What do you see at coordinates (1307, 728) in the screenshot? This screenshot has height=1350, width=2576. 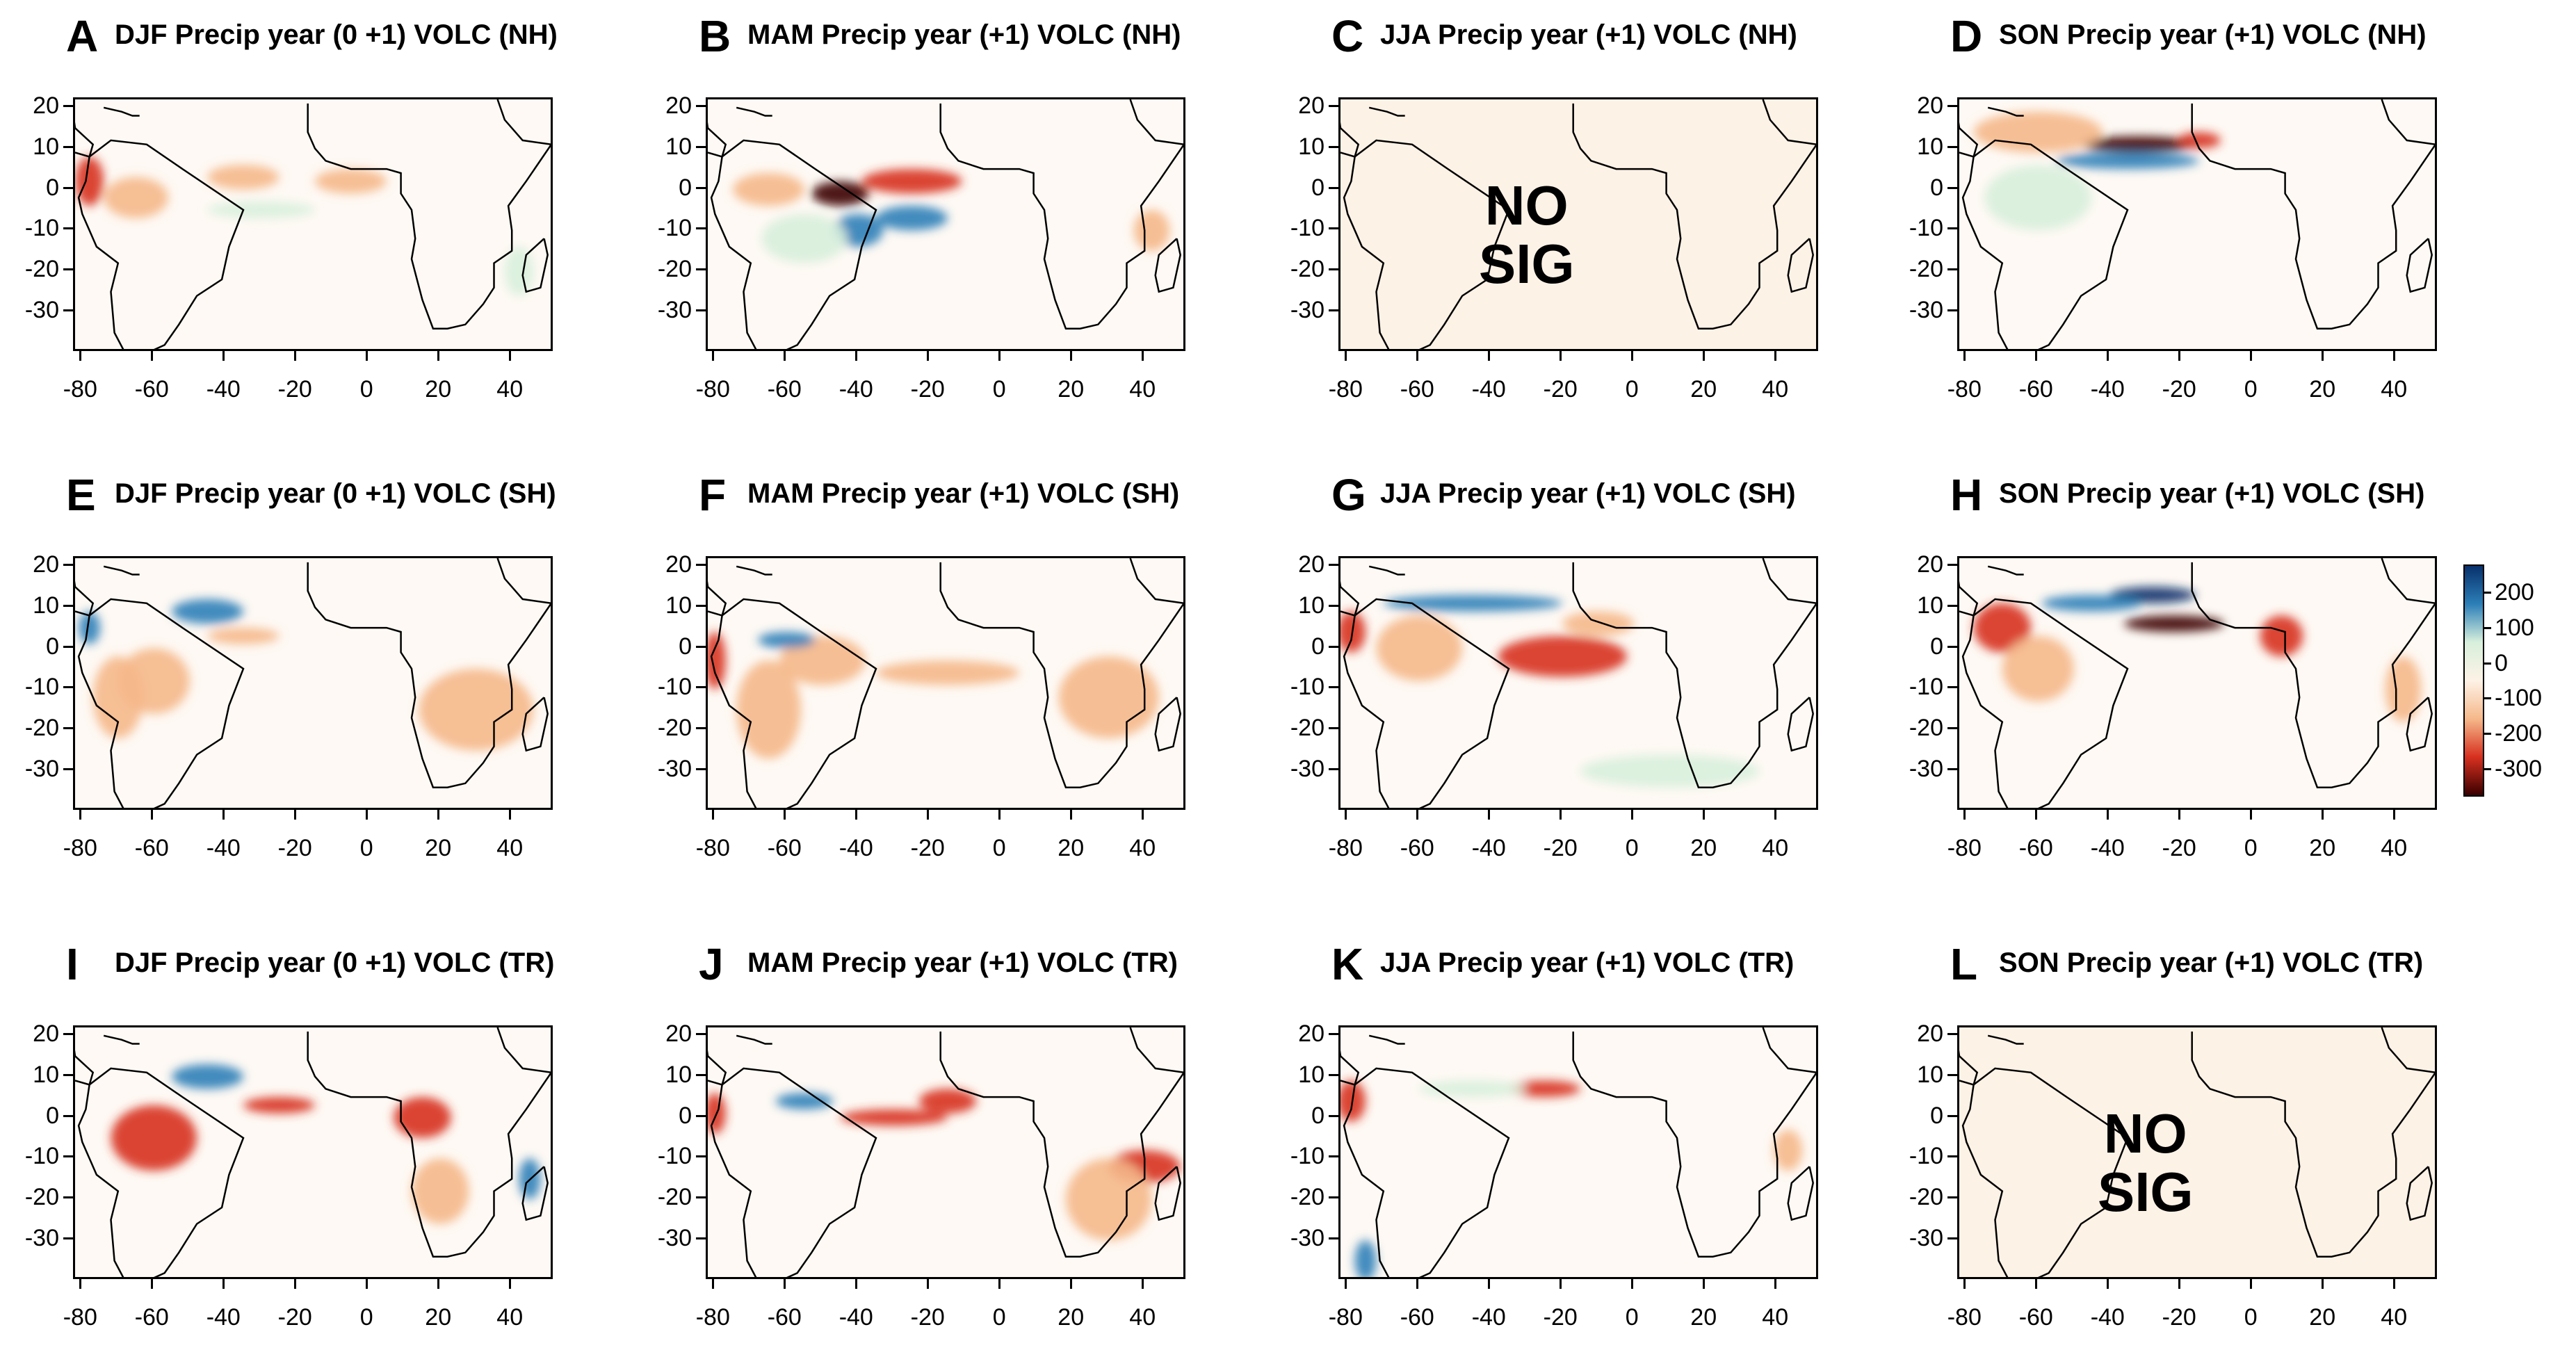 I see `ytick-g-4: -20` at bounding box center [1307, 728].